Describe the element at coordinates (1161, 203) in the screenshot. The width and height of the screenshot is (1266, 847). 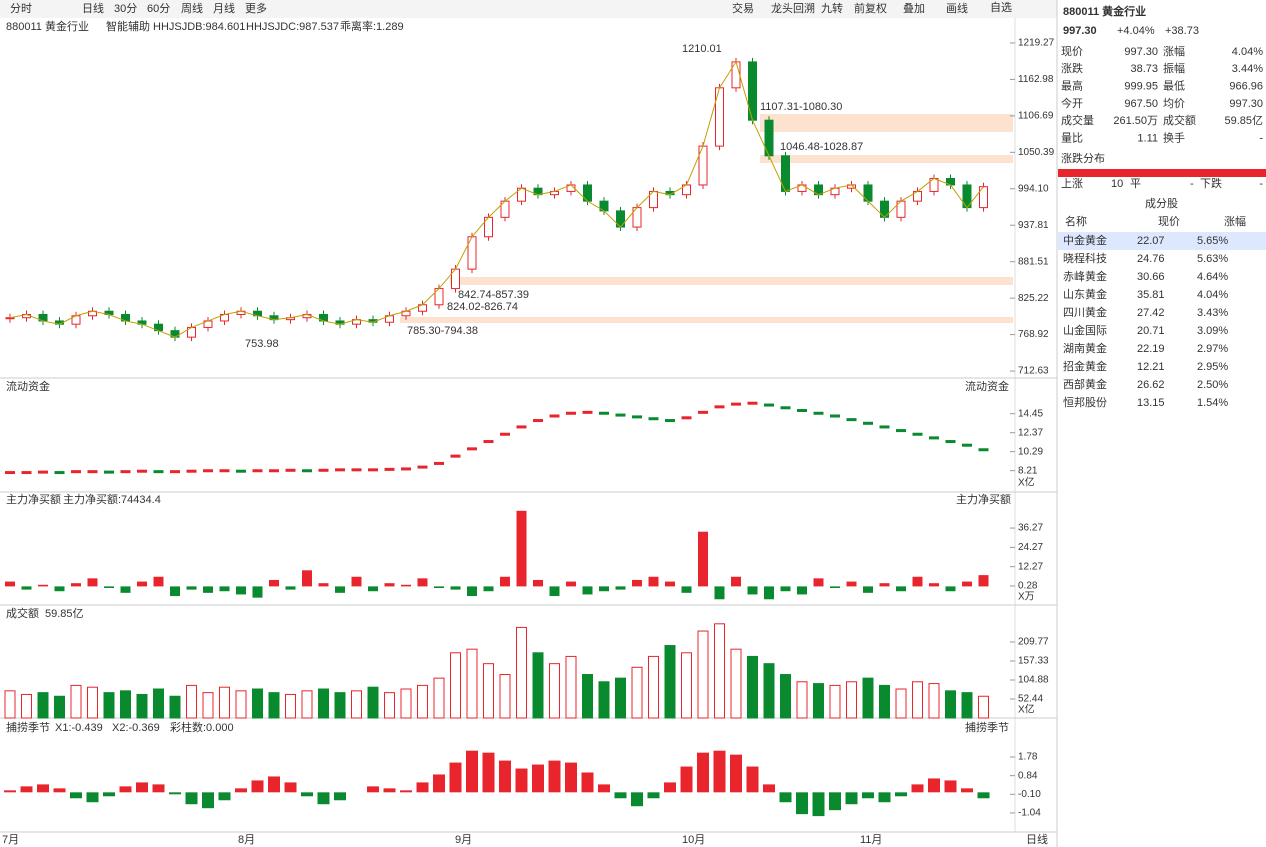
I see `section-title: 成分股` at that location.